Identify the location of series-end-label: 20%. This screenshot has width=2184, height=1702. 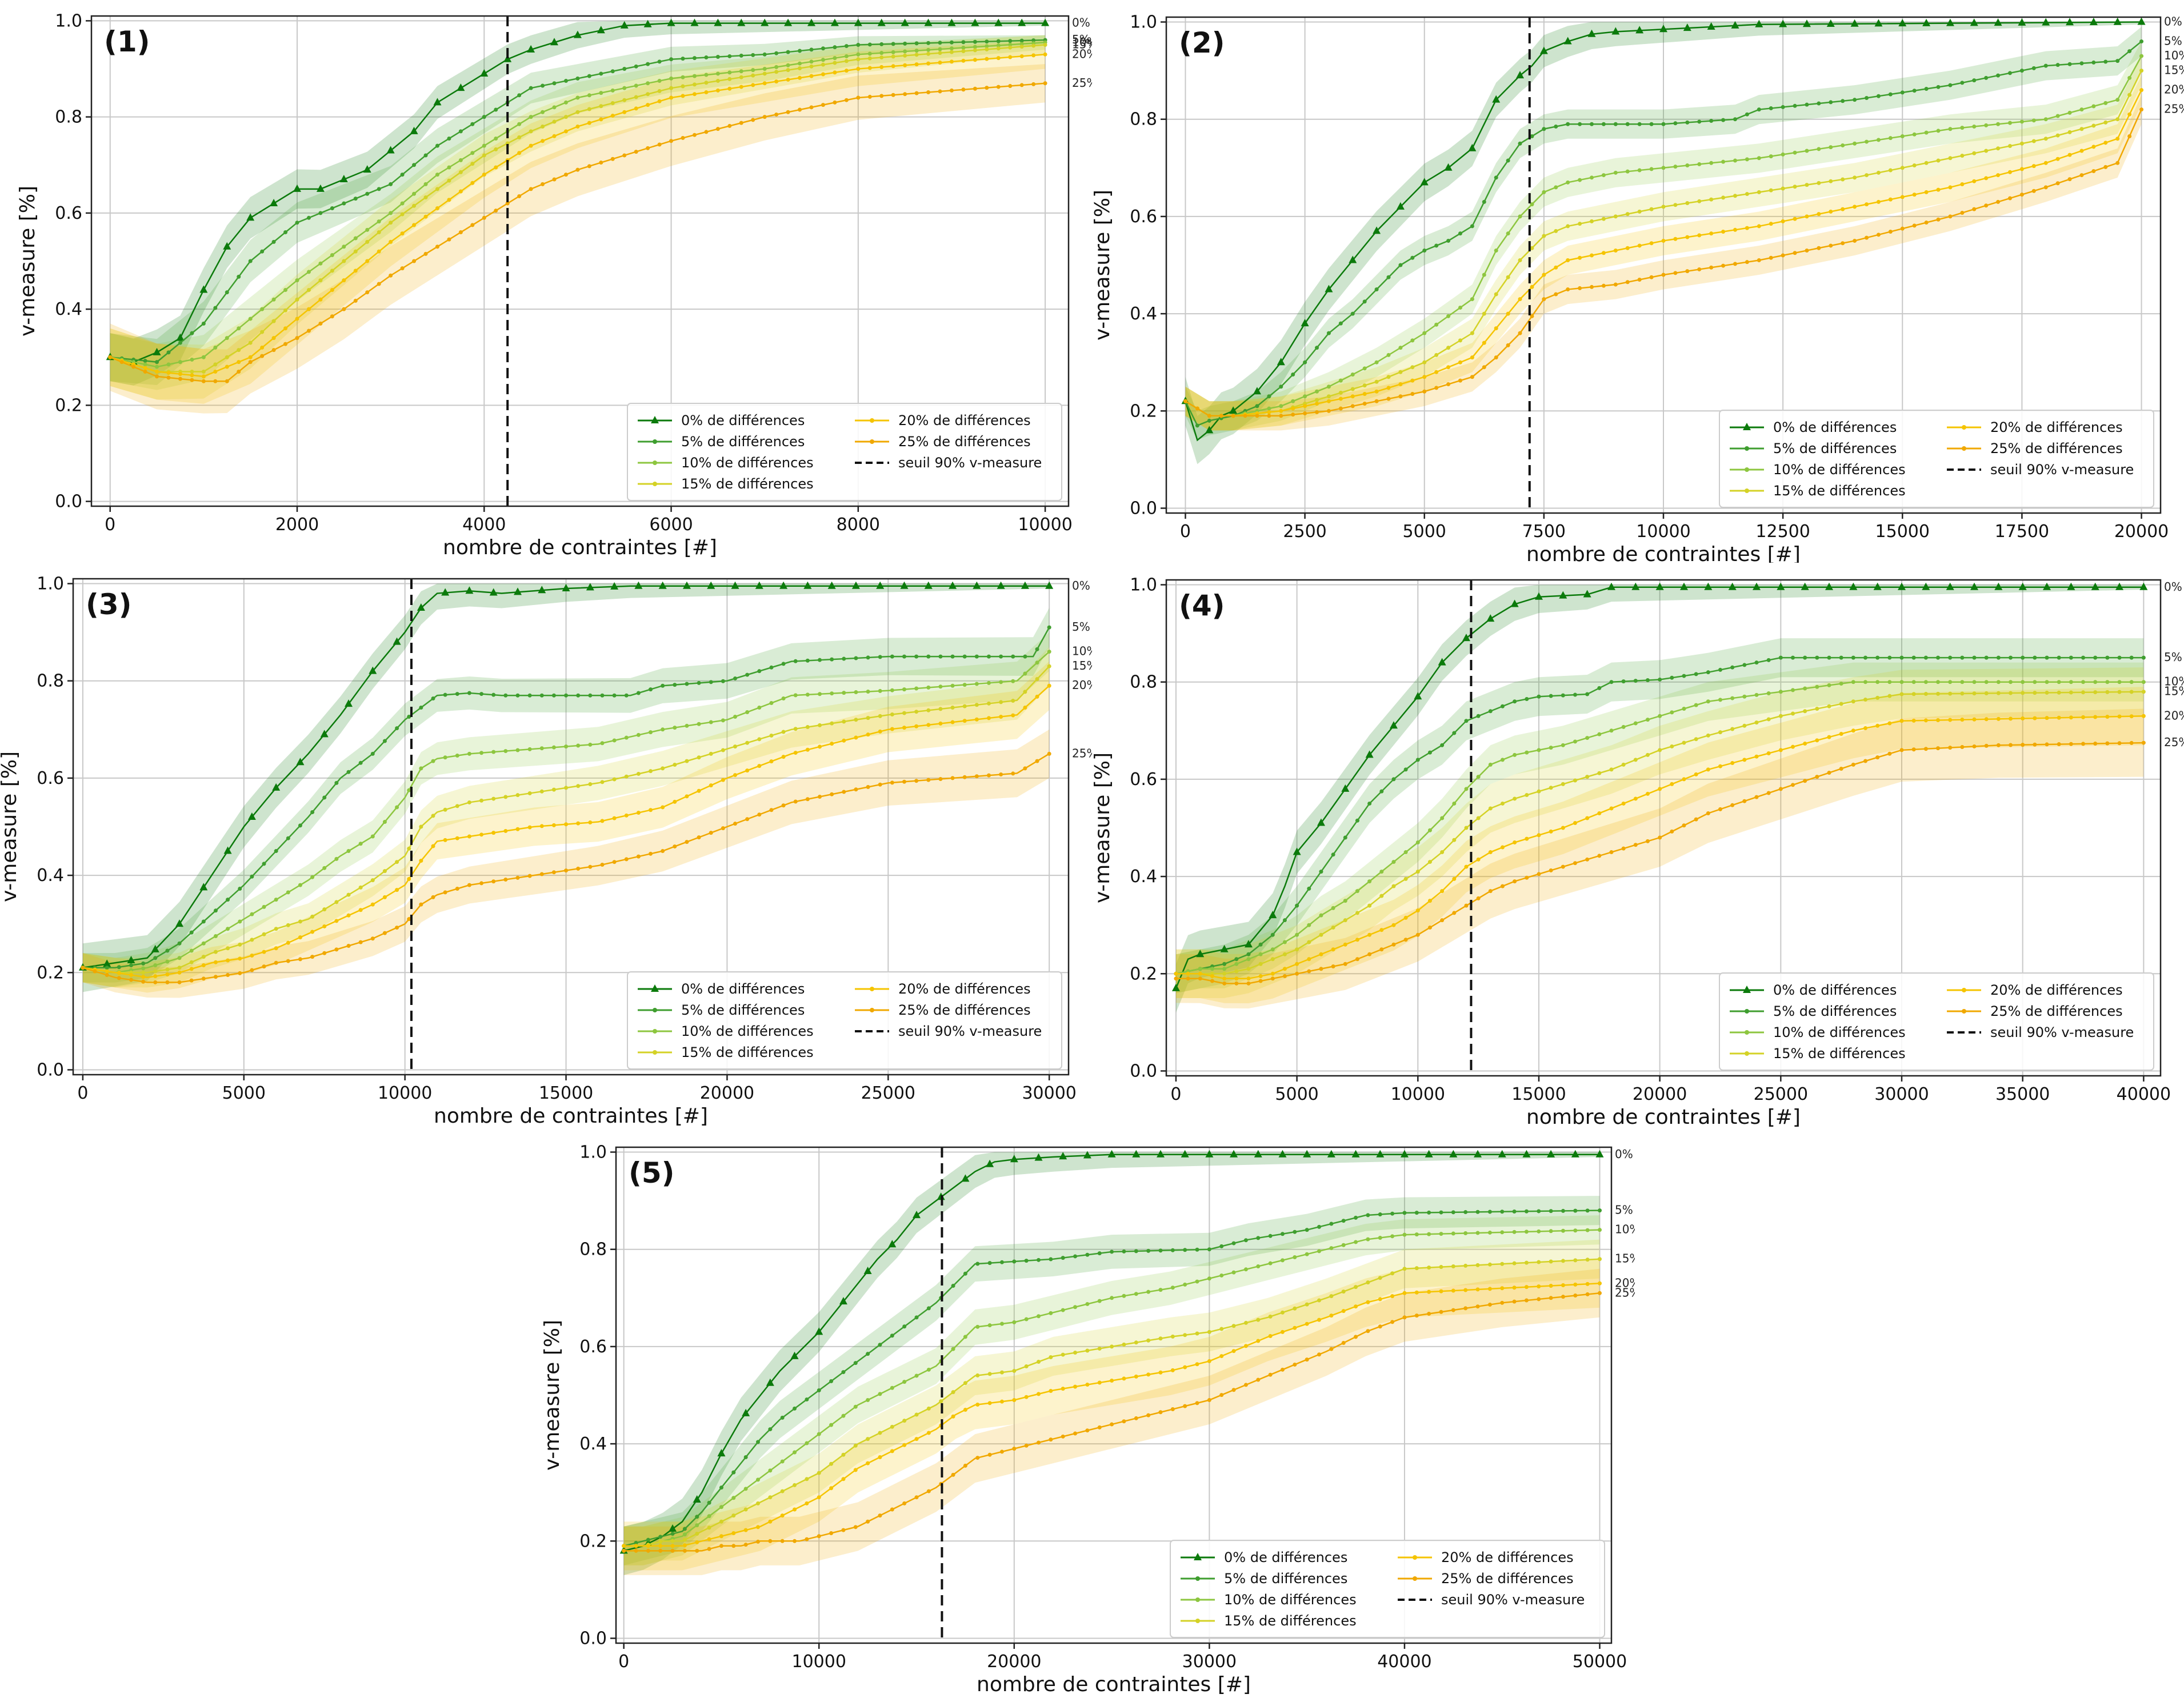
(2174, 715).